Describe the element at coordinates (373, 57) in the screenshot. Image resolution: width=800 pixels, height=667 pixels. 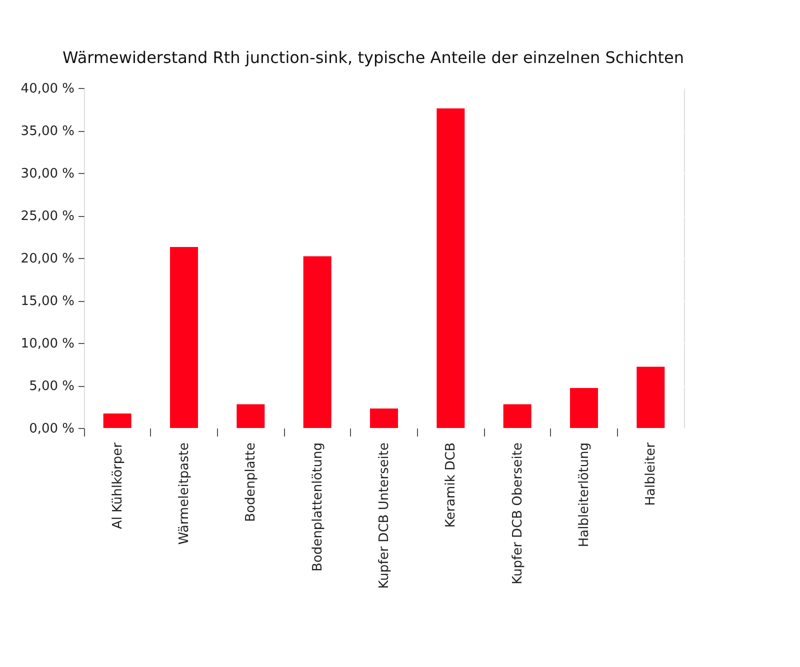
I see `chart-title: Wärmewiderstand Rth junction-sink, typische Anteile der einzelnen Schichten` at that location.